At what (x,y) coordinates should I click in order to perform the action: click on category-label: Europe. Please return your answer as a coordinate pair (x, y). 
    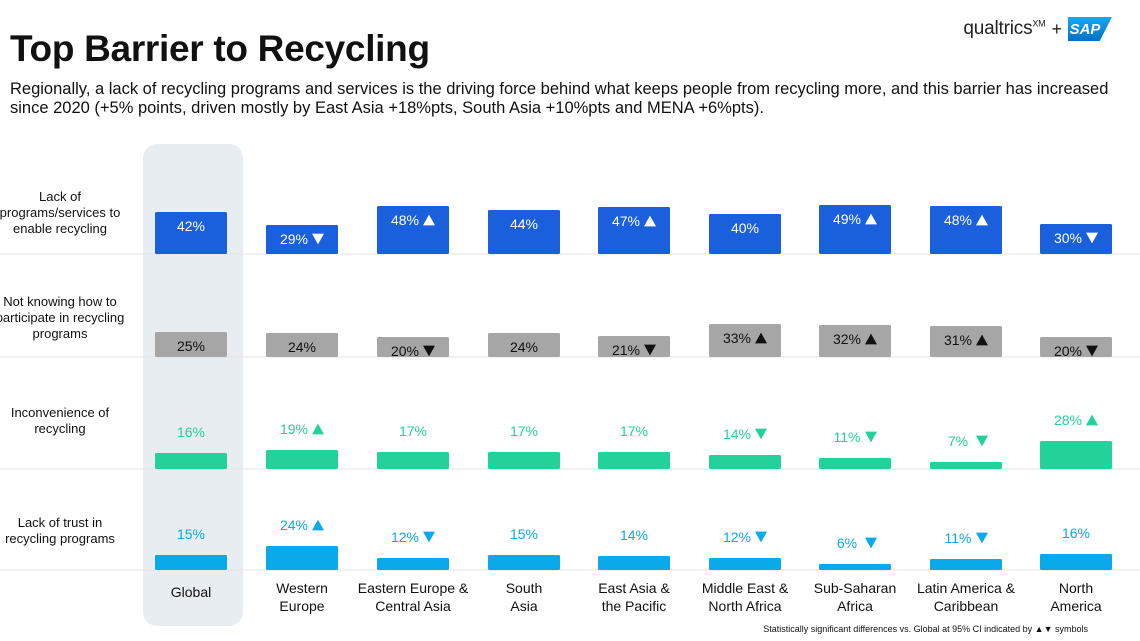
    Looking at the image, I should click on (301, 606).